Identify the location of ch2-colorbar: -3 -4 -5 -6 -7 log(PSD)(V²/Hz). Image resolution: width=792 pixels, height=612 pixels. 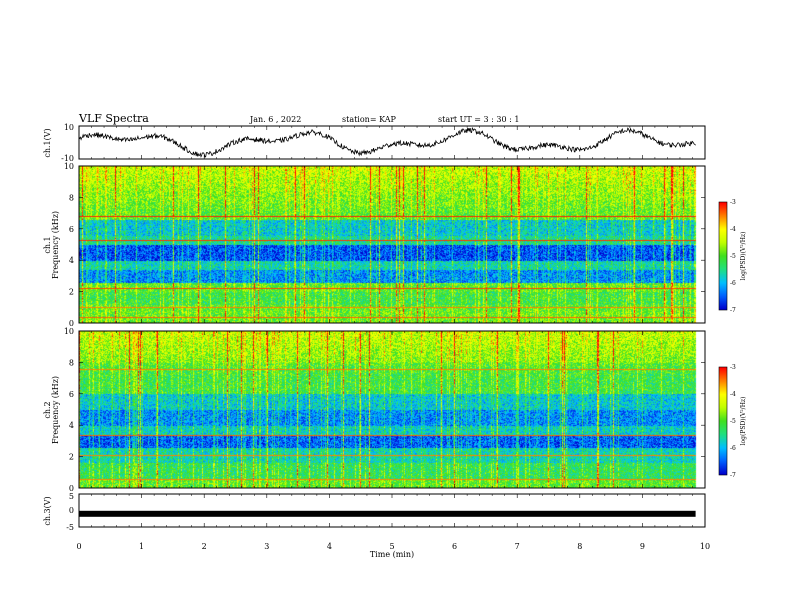
(732, 421).